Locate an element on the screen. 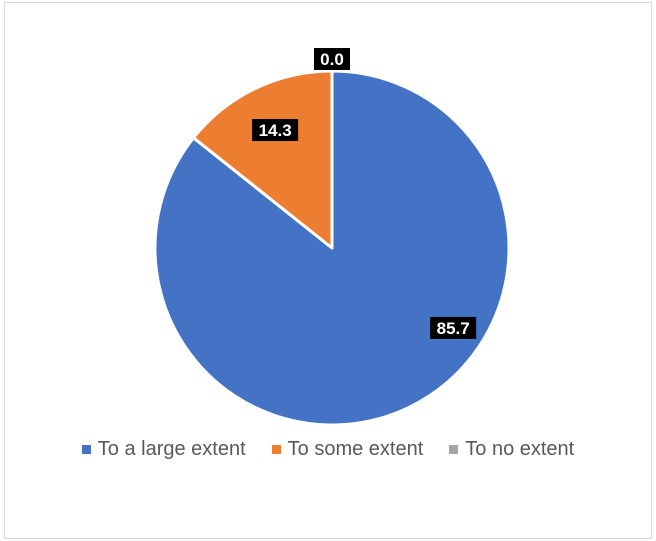  pie-slice-some-extent is located at coordinates (263, 159).